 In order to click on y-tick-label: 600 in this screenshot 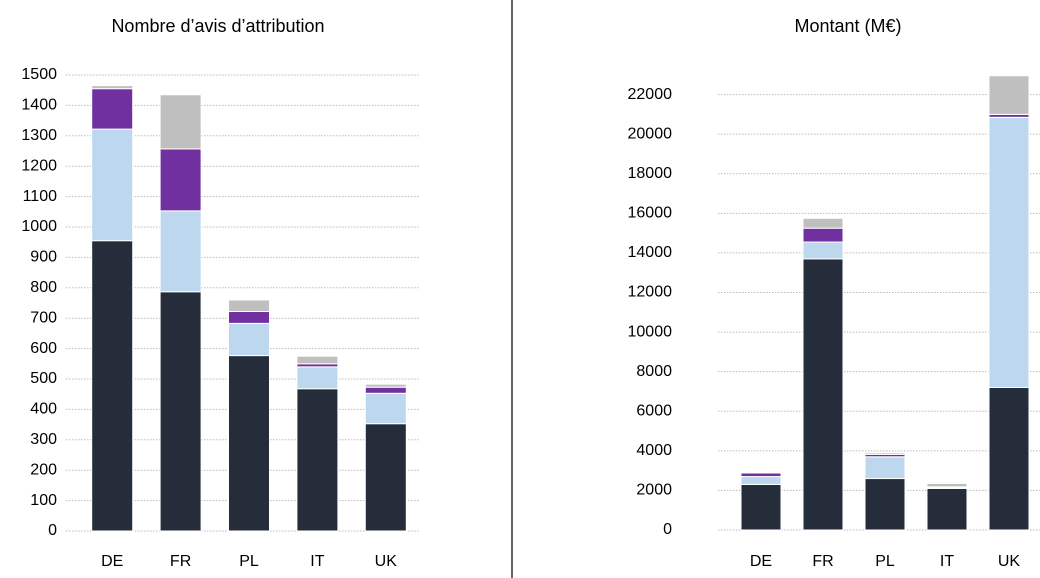, I will do `click(43, 348)`.